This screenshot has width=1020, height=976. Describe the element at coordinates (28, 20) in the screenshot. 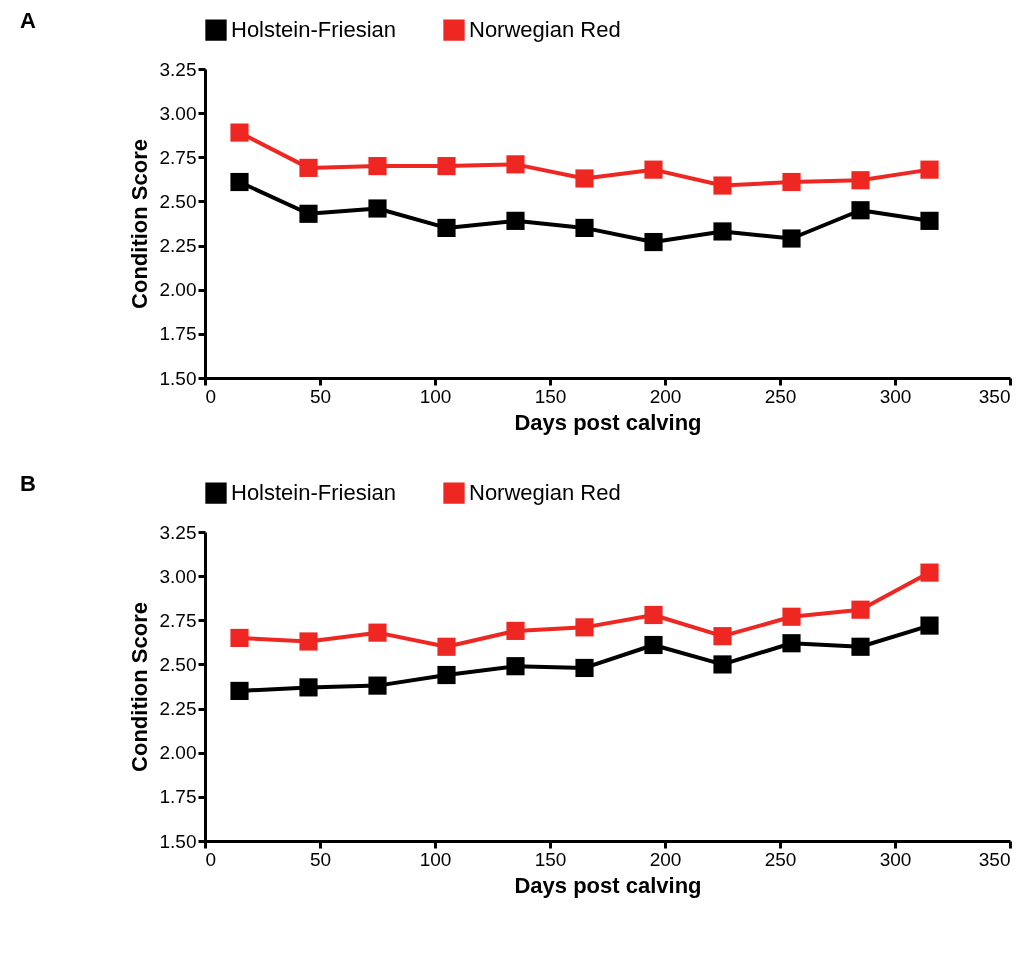

I see `text: A` at that location.